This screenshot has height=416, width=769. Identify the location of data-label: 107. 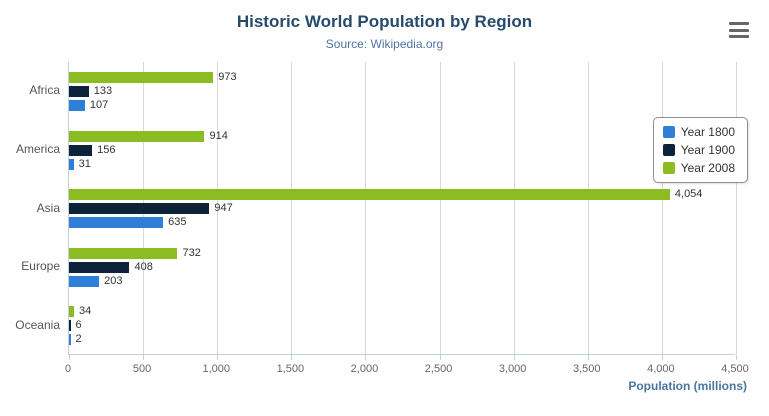
(99, 105).